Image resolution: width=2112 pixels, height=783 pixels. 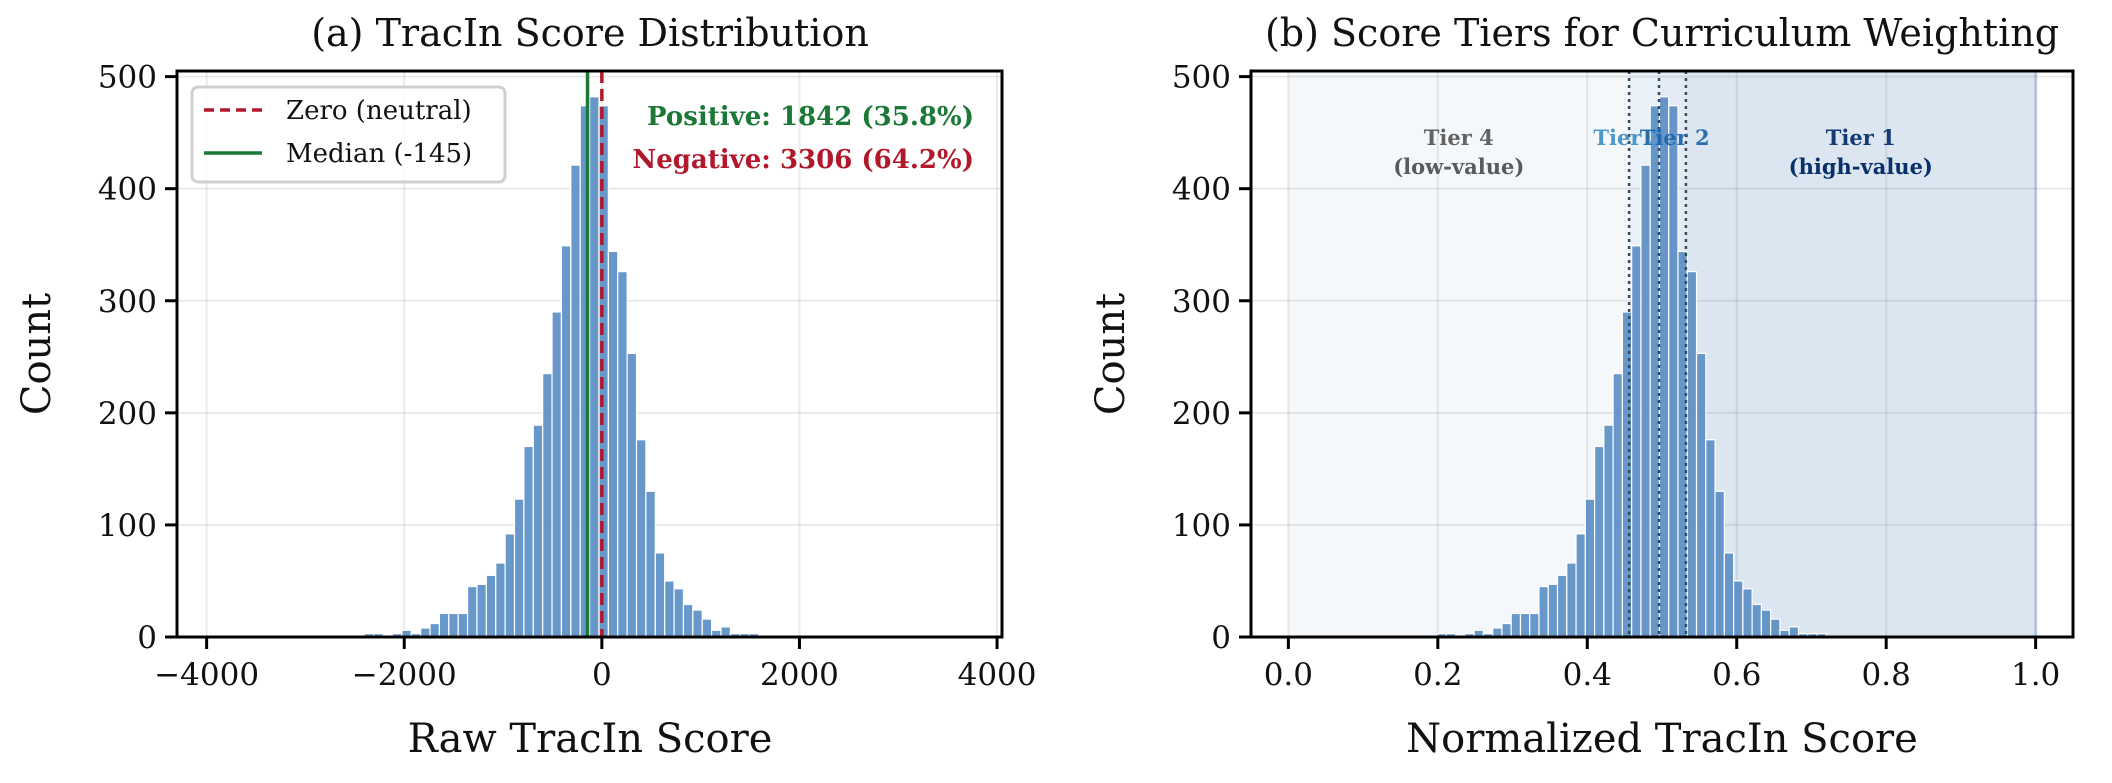 What do you see at coordinates (379, 111) in the screenshot?
I see `legend-label-zero: Zero (neutral)` at bounding box center [379, 111].